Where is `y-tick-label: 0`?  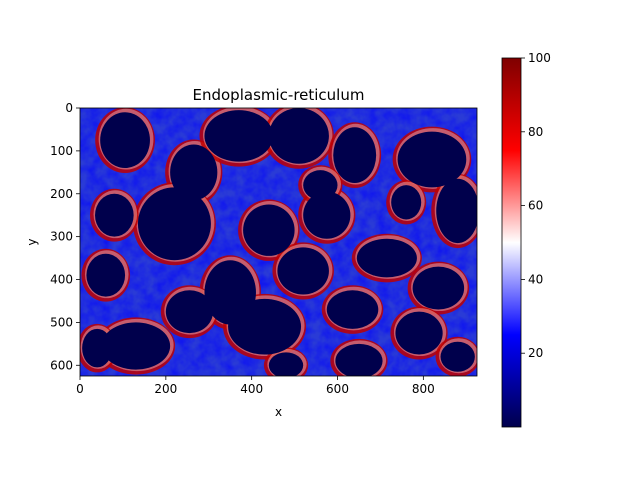 y-tick-label: 0 is located at coordinates (69, 108).